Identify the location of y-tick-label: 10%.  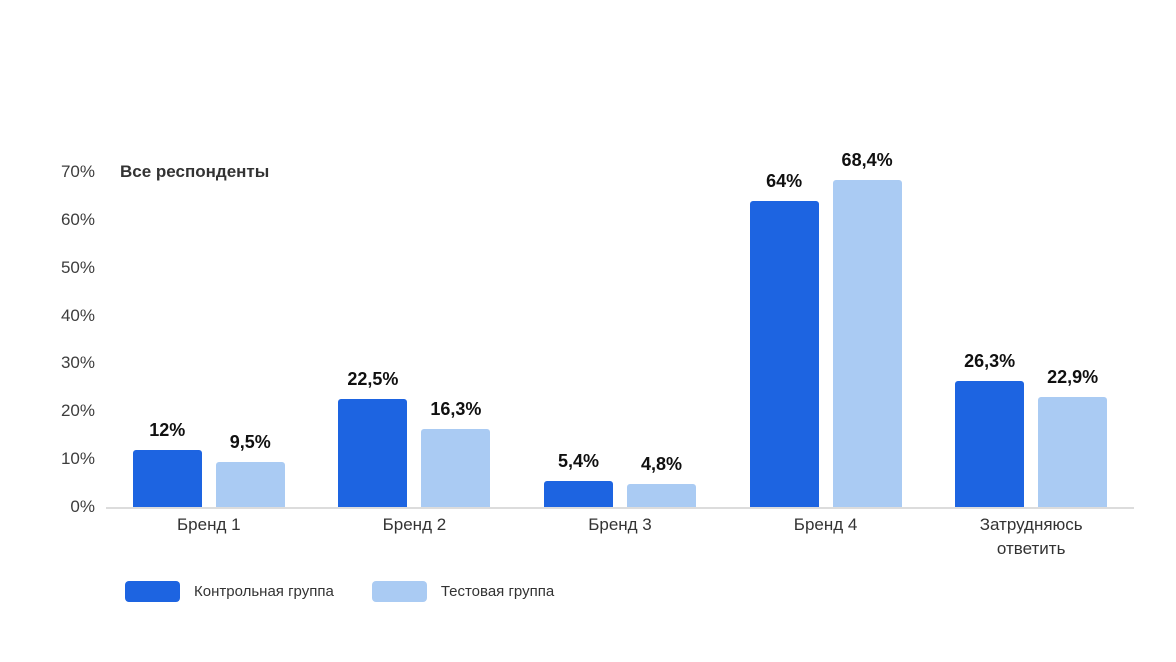
(77, 459).